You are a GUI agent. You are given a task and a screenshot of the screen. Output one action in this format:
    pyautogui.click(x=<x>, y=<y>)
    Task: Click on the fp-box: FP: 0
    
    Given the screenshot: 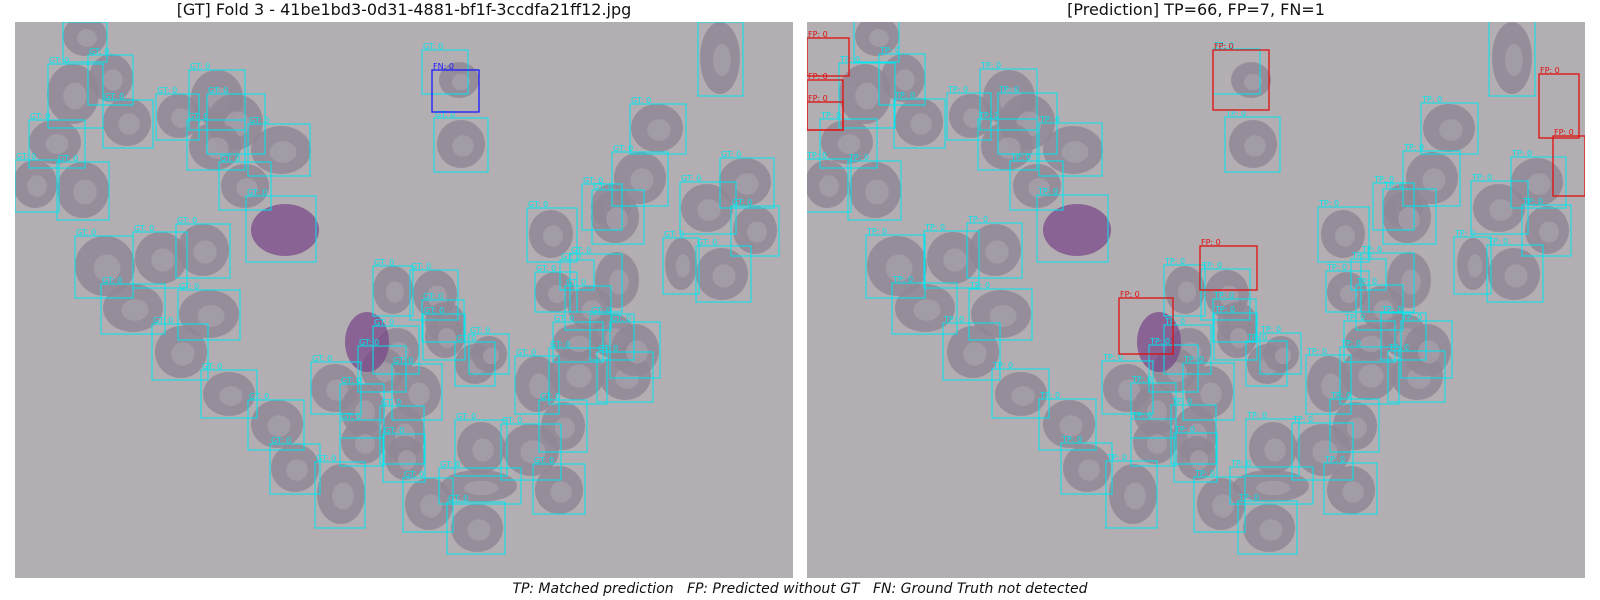 What is the action you would take?
    pyautogui.click(x=1228, y=264)
    